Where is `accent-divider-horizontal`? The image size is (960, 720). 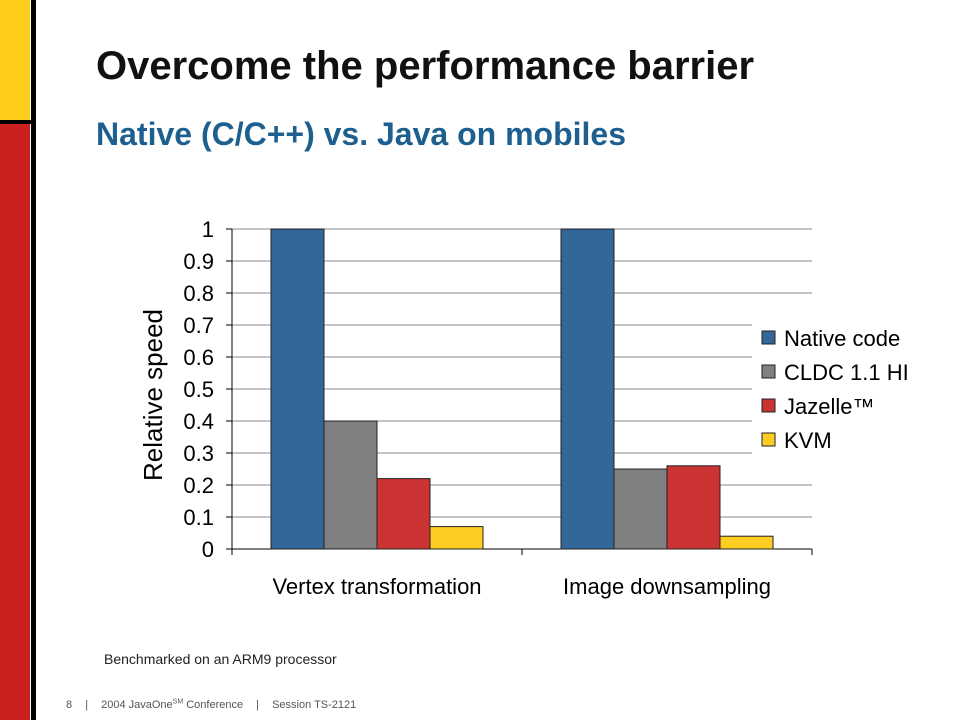
accent-divider-horizontal is located at coordinates (18, 122).